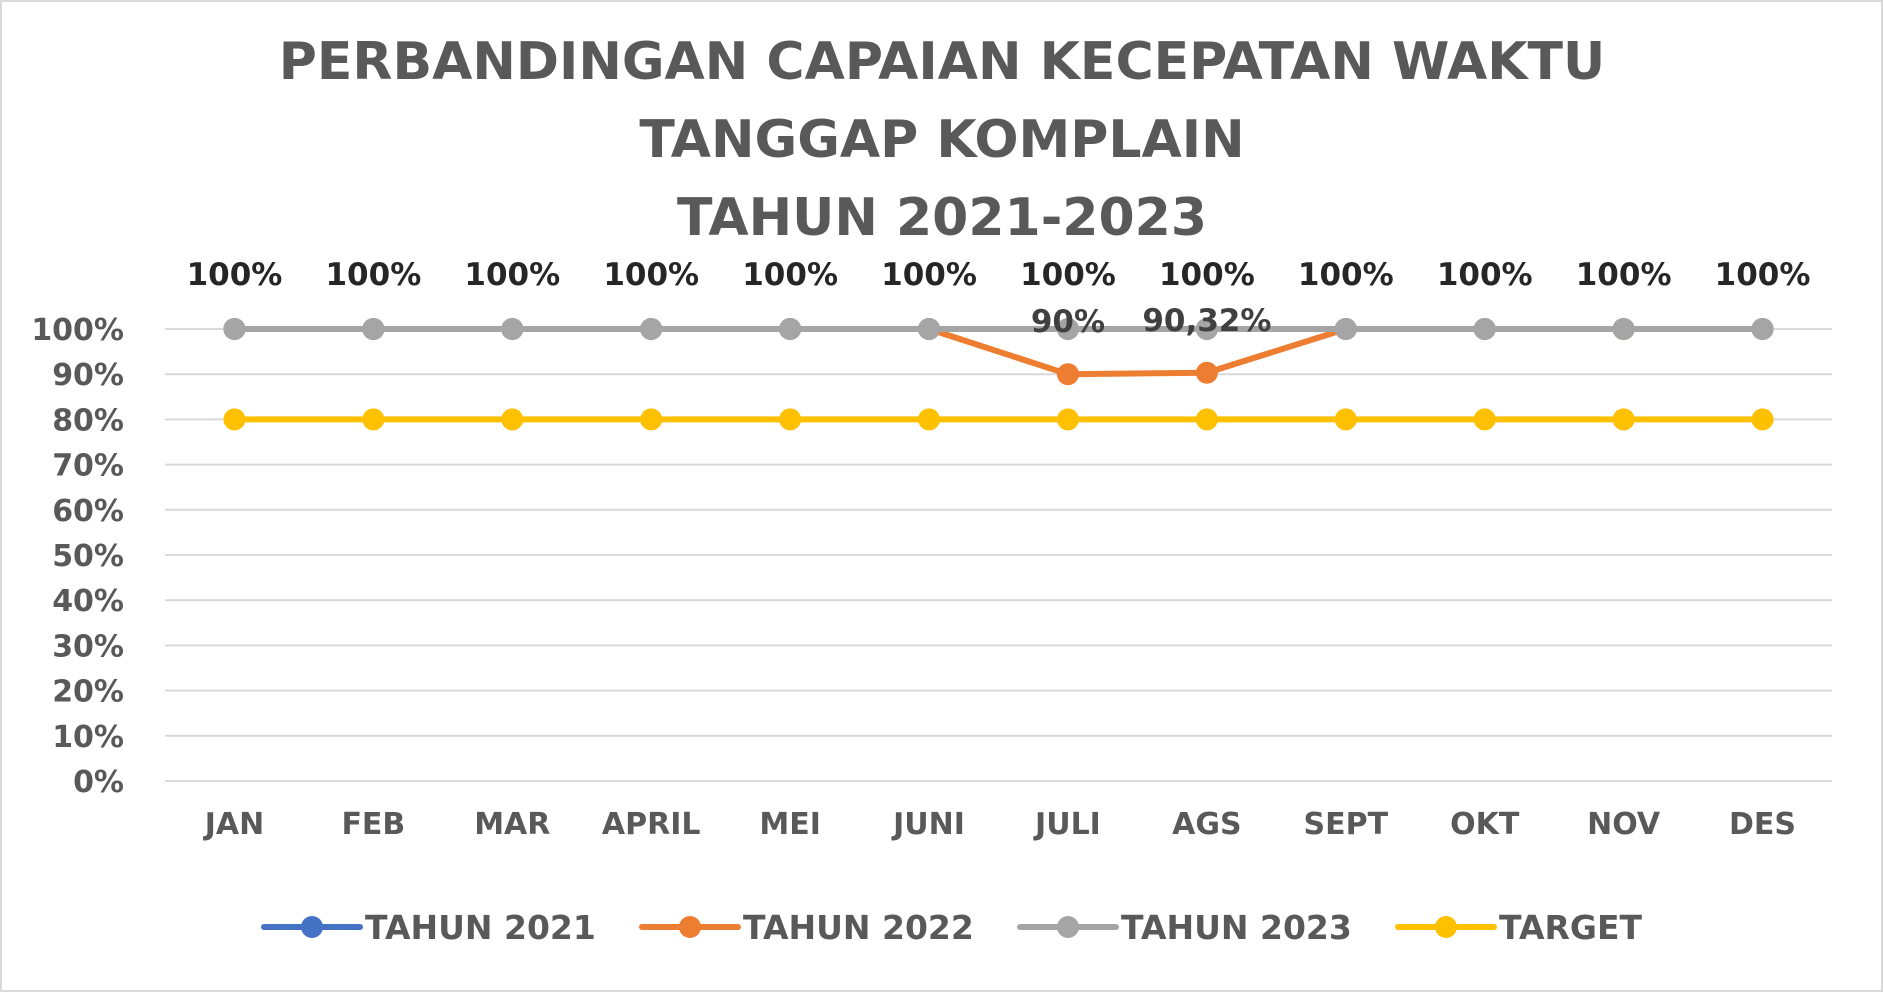  What do you see at coordinates (88, 420) in the screenshot?
I see `y-tick-label: 80%` at bounding box center [88, 420].